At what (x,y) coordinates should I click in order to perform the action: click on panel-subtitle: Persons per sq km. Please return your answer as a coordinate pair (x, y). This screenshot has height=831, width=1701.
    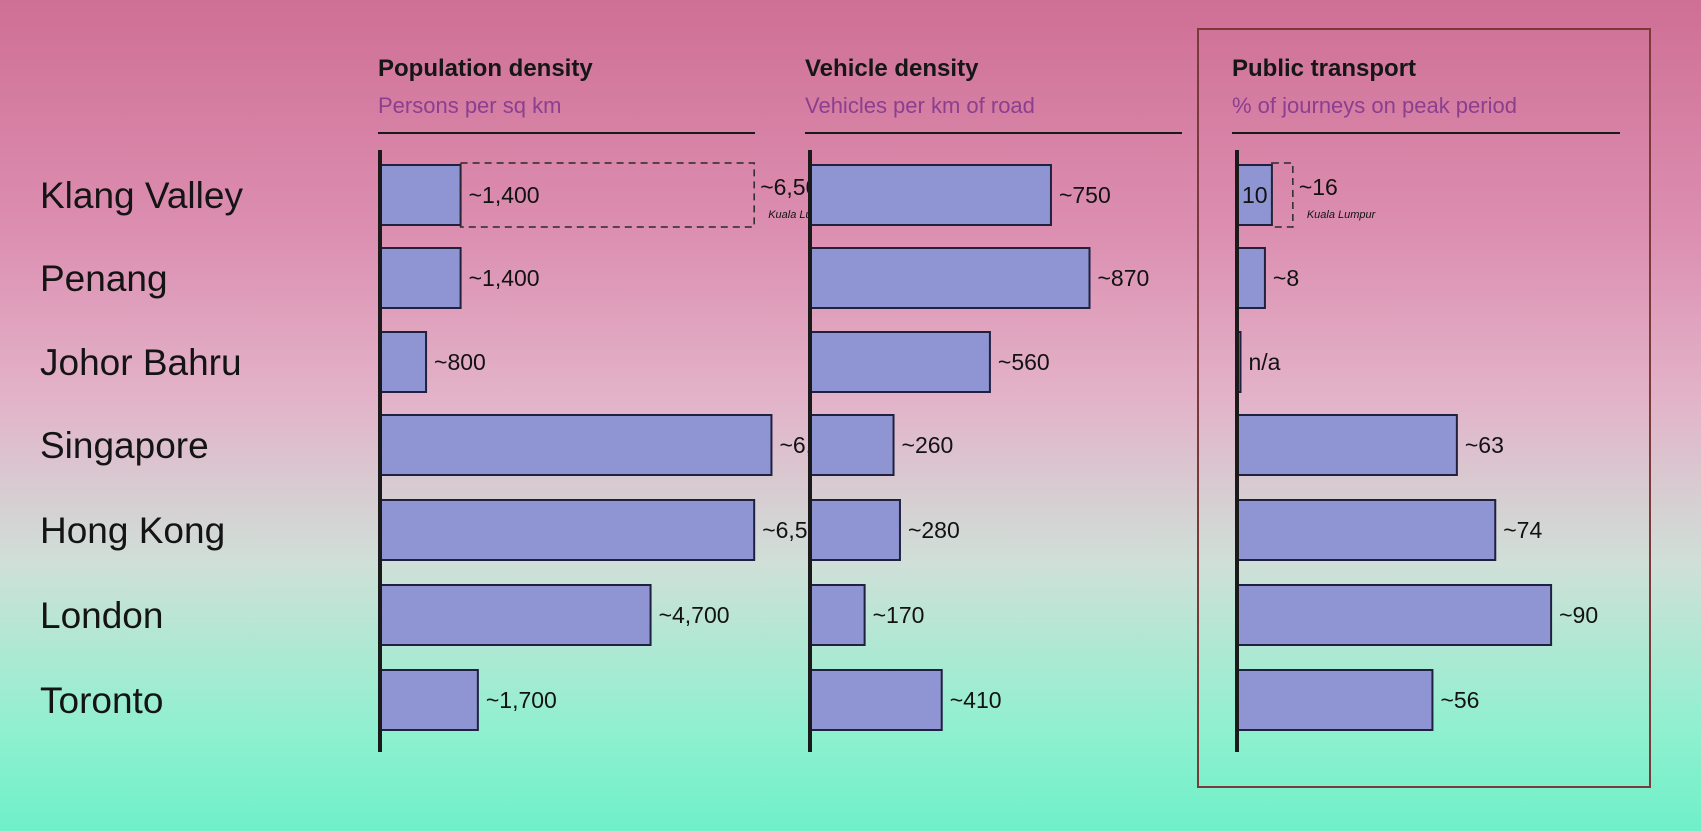
    Looking at the image, I should click on (469, 105).